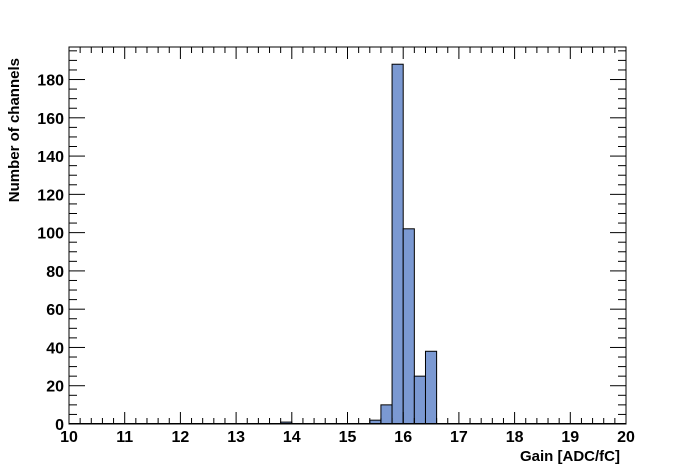 The height and width of the screenshot is (472, 696). I want to click on x-tick-label: 15, so click(348, 437).